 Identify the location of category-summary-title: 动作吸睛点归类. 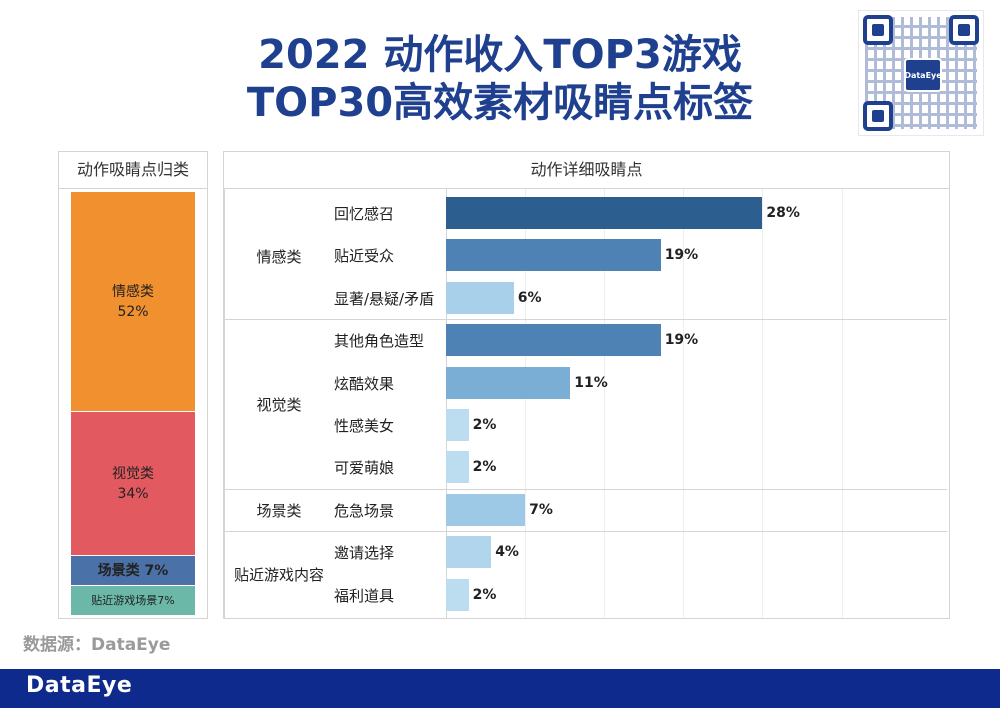
(133, 170).